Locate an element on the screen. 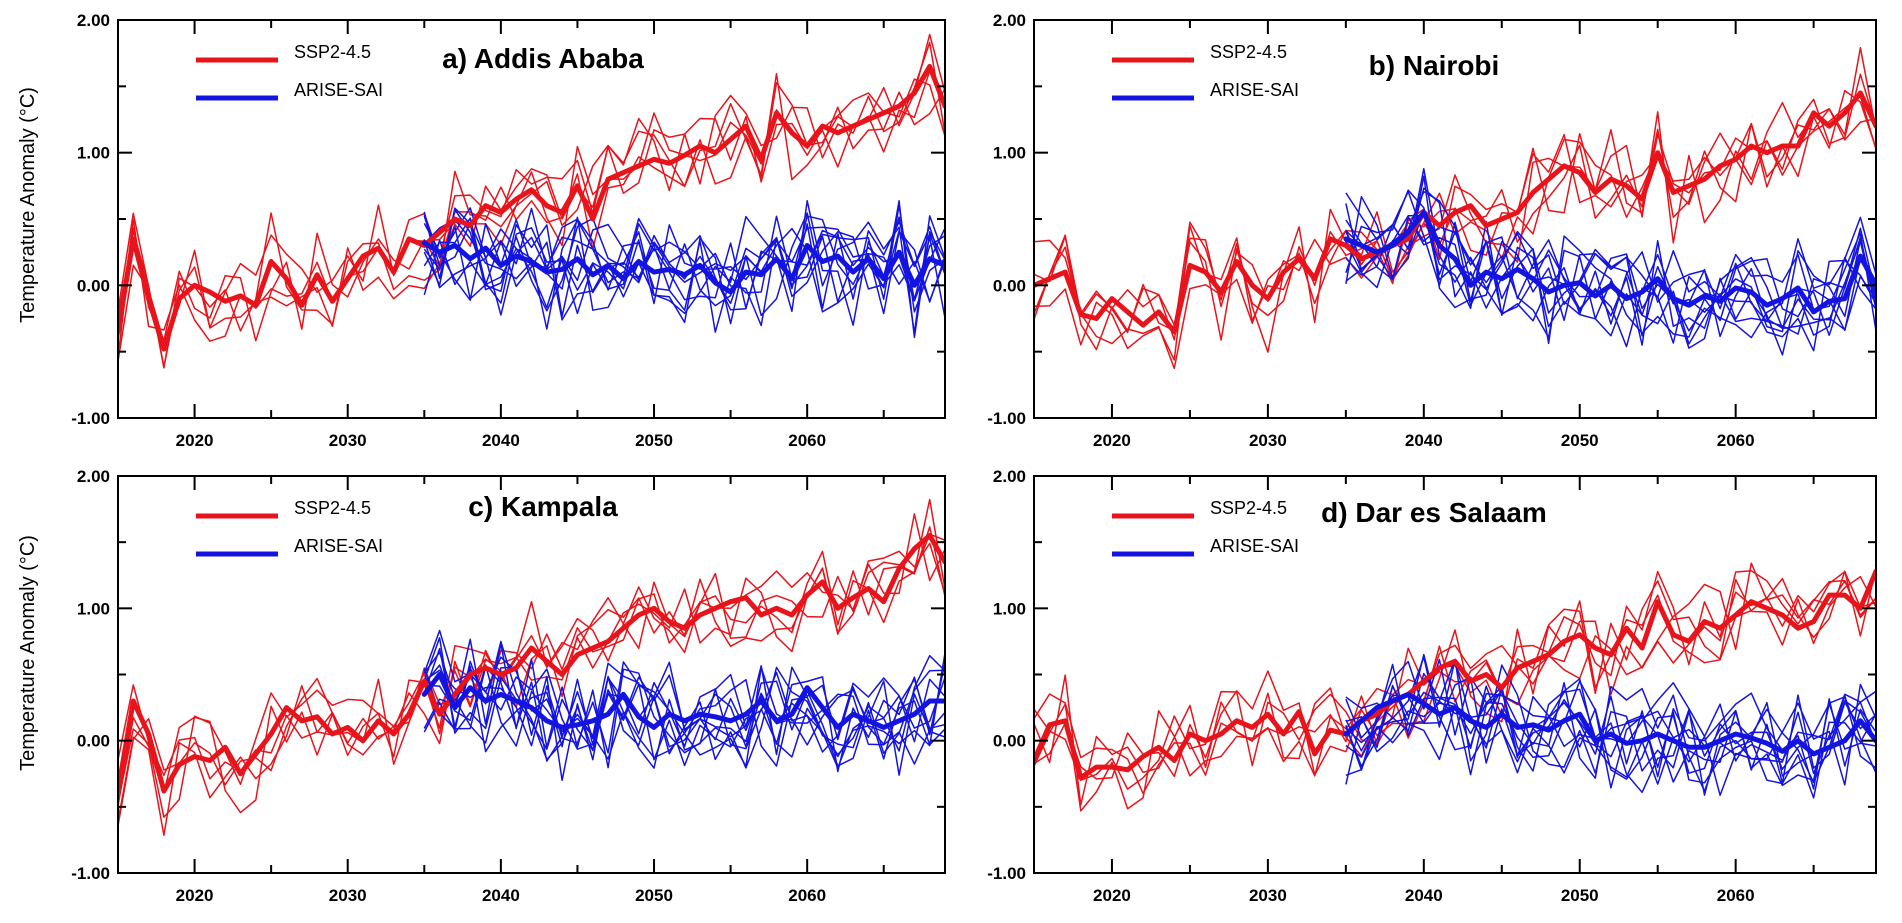 The width and height of the screenshot is (1902, 923). y-axis-label-bottom: Temperature Anomaly (°C) is located at coordinates (28, 653).